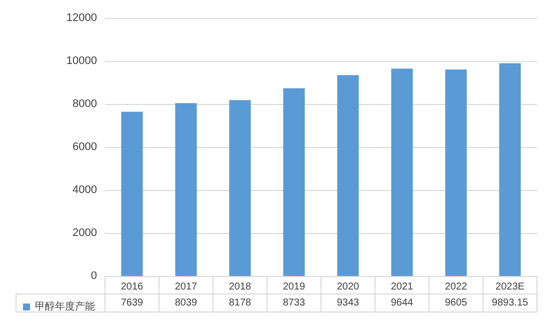 The width and height of the screenshot is (548, 329). I want to click on x-tick-label: 2020, so click(348, 287).